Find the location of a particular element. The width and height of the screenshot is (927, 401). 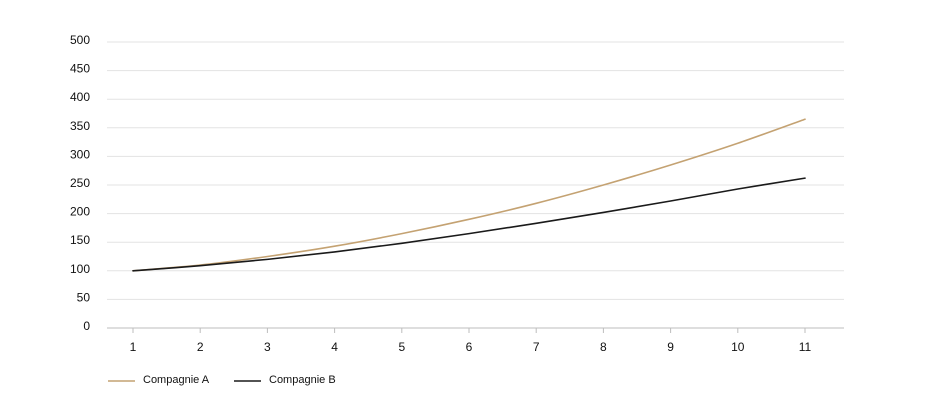

x-tick-label: 1 is located at coordinates (133, 347).